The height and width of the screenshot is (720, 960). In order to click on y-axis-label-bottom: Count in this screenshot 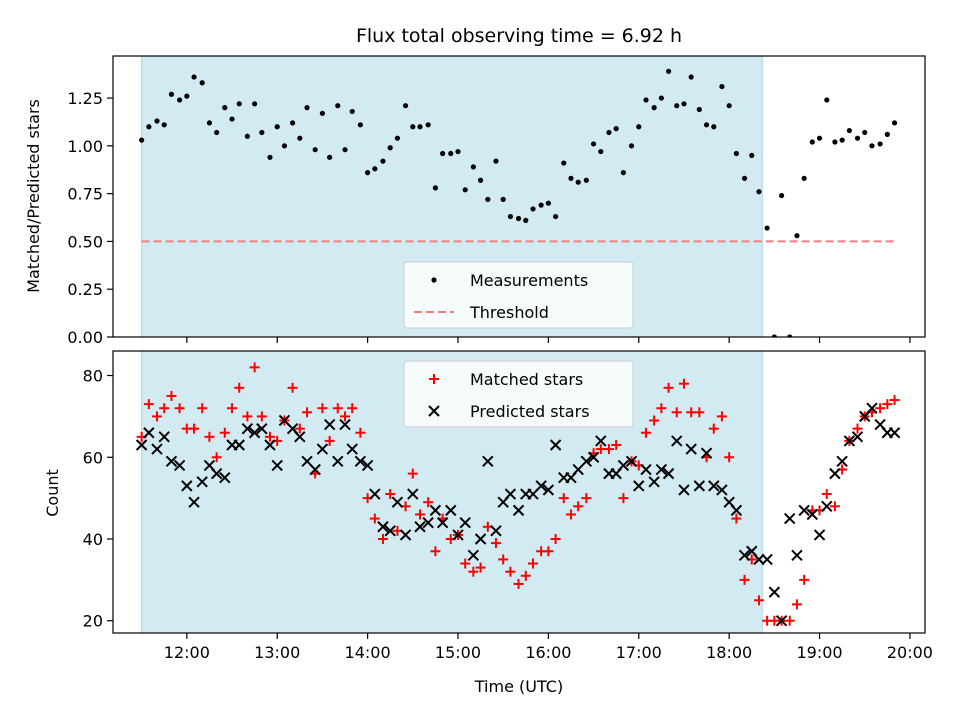, I will do `click(52, 493)`.